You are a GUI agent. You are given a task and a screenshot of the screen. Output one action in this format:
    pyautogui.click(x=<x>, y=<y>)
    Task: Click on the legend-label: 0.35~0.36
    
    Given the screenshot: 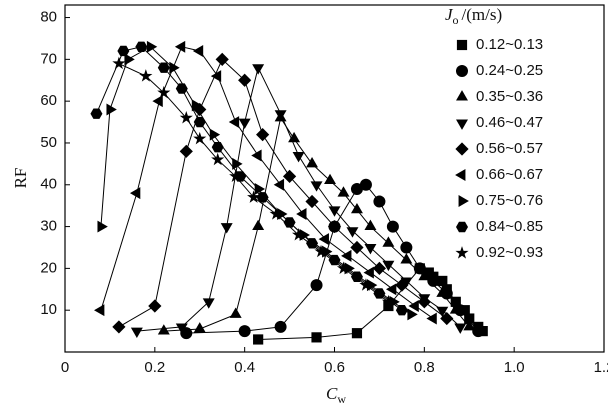 What is the action you would take?
    pyautogui.click(x=509, y=96)
    